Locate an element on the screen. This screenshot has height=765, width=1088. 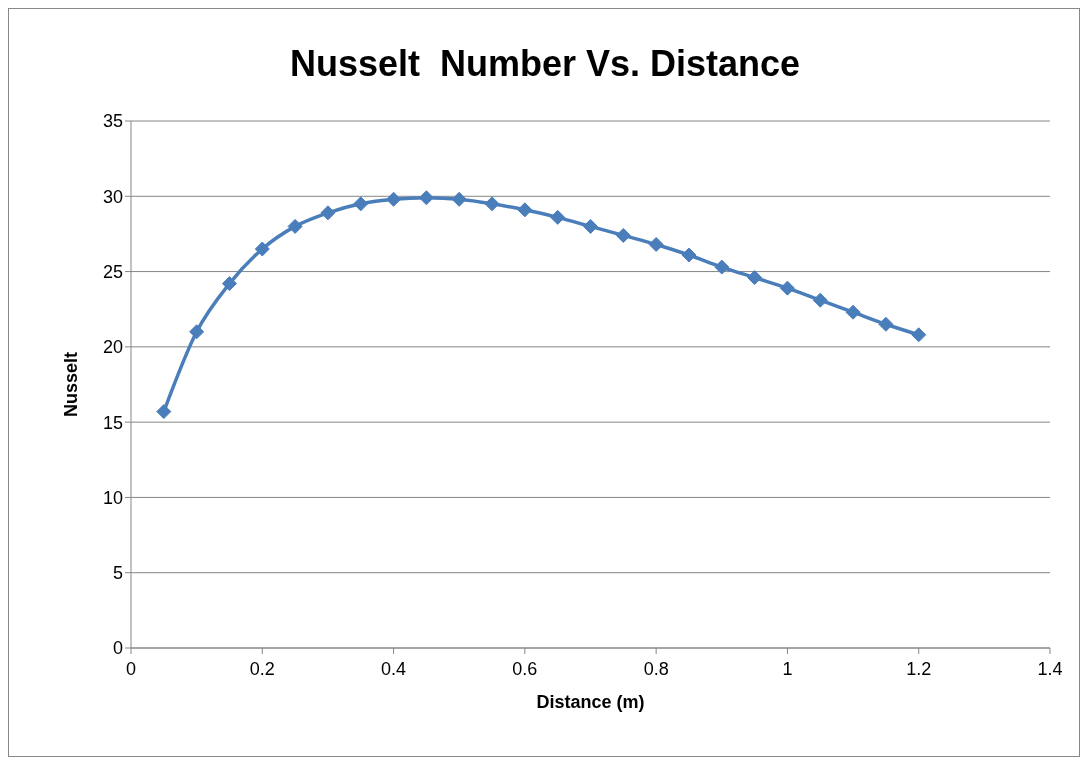
y-tick-label: 20 is located at coordinates (112, 347).